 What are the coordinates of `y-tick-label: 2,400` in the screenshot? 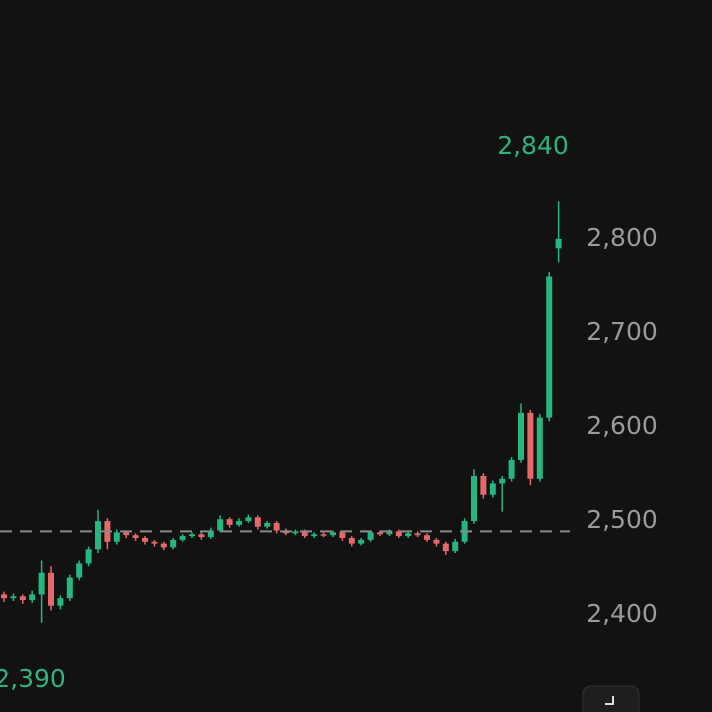 It's located at (622, 613).